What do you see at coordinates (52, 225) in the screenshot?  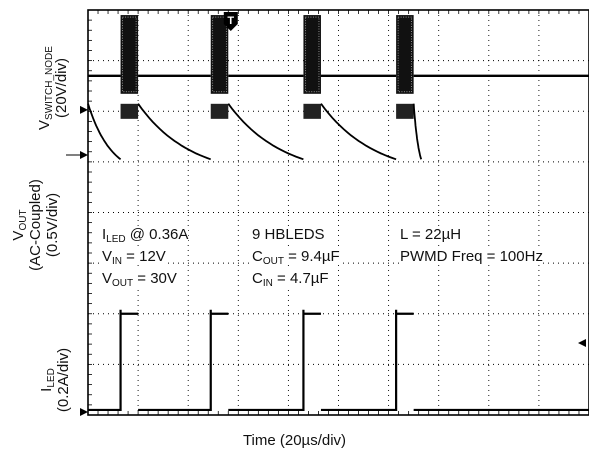 I see `ch2-scale: (0.5V/div)` at bounding box center [52, 225].